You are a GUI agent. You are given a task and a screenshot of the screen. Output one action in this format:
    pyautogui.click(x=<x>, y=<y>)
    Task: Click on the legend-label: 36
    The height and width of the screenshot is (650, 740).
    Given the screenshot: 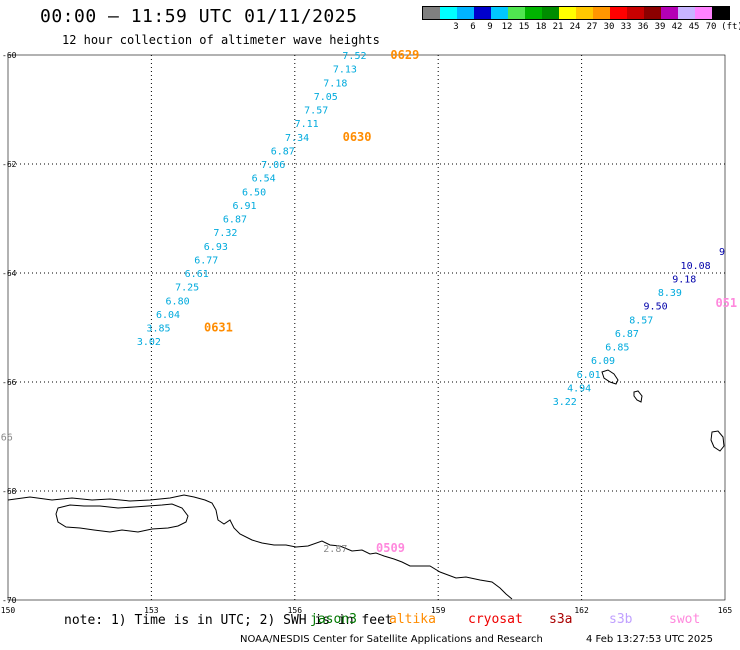 What is the action you would take?
    pyautogui.click(x=643, y=27)
    